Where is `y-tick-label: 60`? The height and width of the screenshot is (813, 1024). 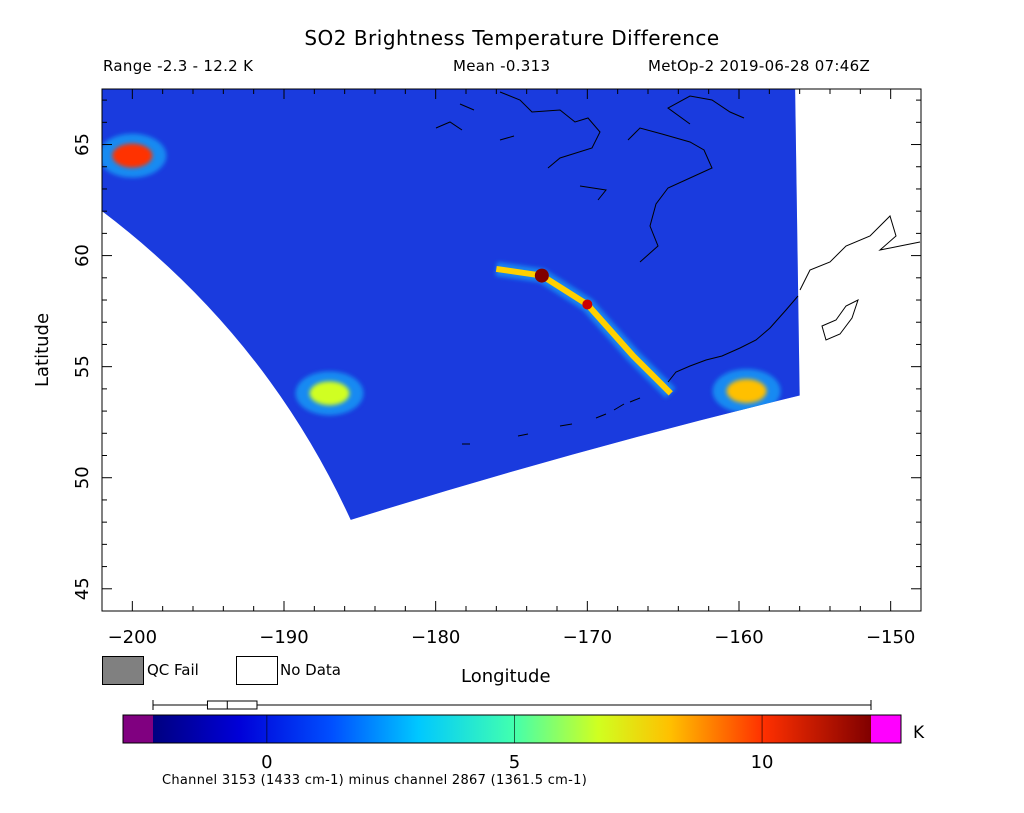 y-tick-label: 60 is located at coordinates (82, 255).